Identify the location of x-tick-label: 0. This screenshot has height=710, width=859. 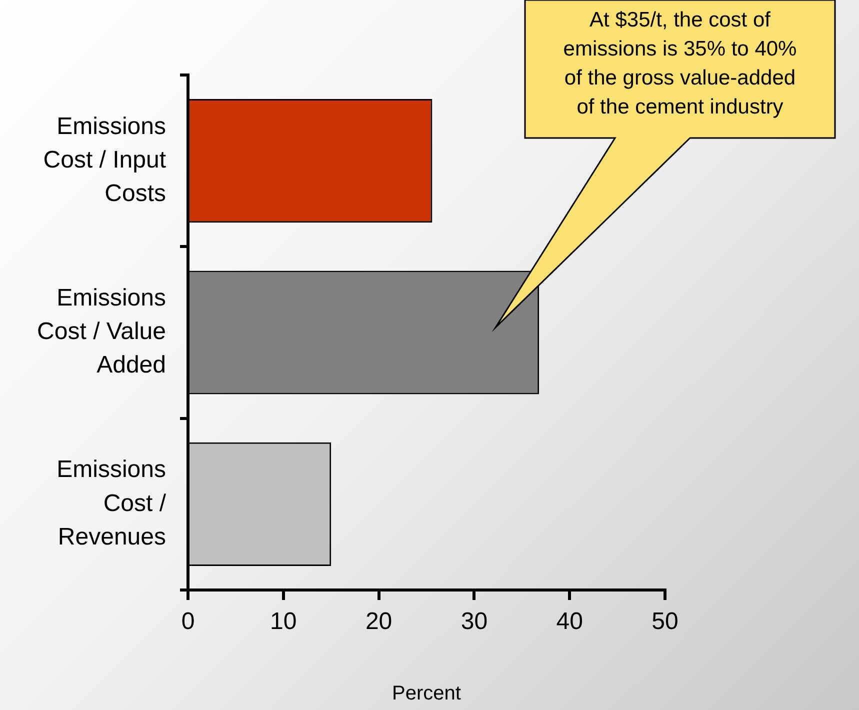
(188, 622).